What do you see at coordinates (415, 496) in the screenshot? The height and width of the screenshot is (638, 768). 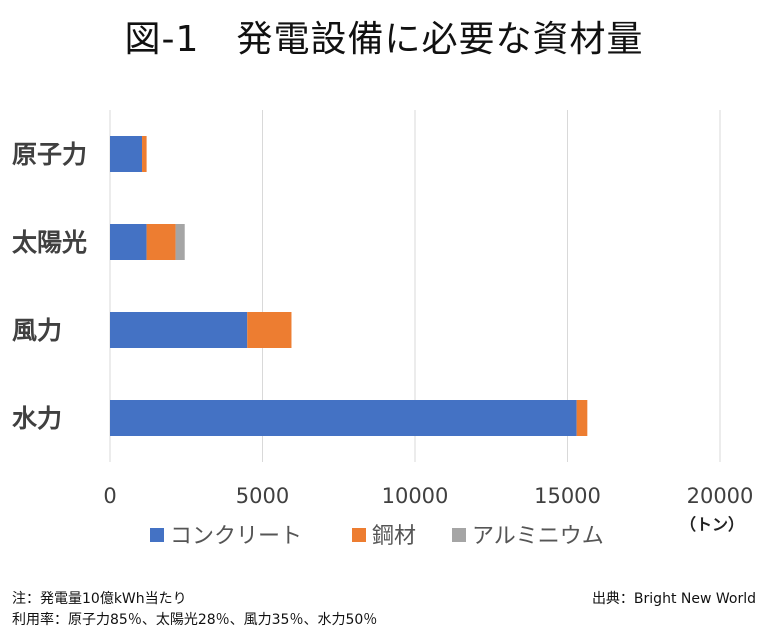 I see `x-tick-label: 10000` at bounding box center [415, 496].